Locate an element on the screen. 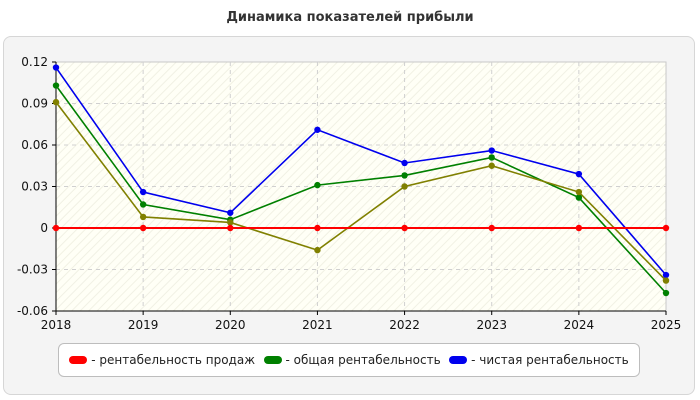 The height and width of the screenshot is (400, 700). y-tick-label: -0.03 is located at coordinates (32, 270).